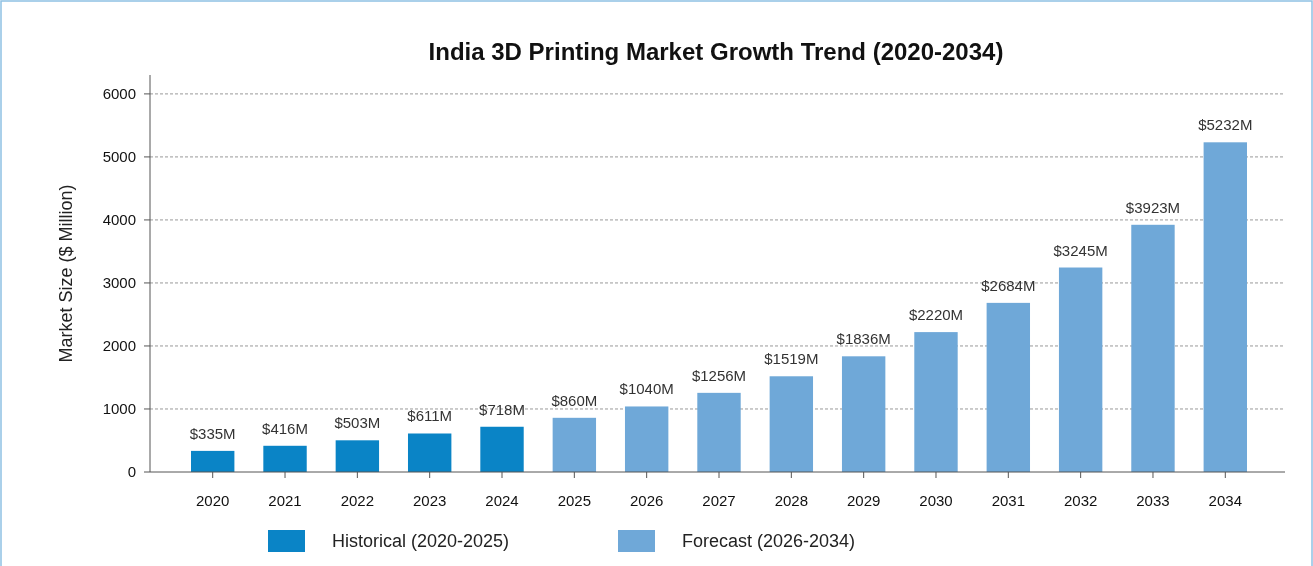 Image resolution: width=1313 pixels, height=566 pixels. What do you see at coordinates (357, 423) in the screenshot?
I see `data-label: $503M` at bounding box center [357, 423].